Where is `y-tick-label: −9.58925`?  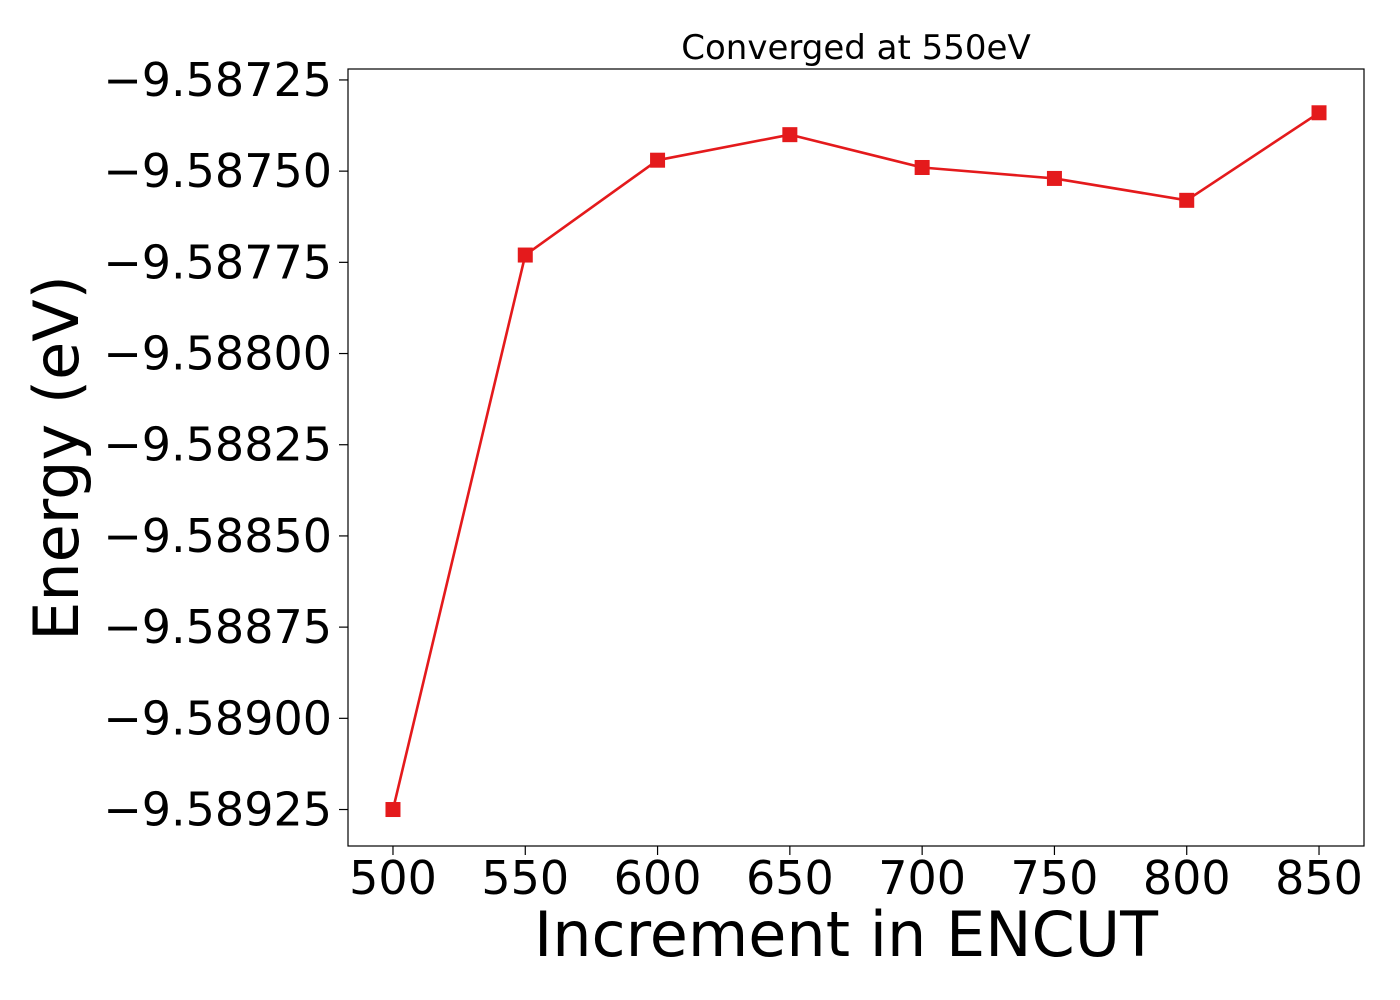
y-tick-label: −9.58925 is located at coordinates (217, 810).